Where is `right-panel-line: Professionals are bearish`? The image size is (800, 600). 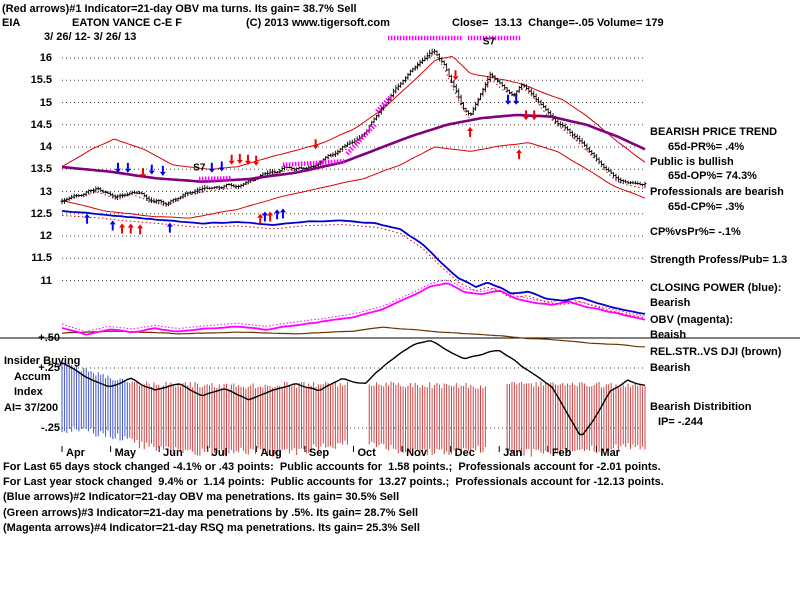 right-panel-line: Professionals are bearish is located at coordinates (717, 192).